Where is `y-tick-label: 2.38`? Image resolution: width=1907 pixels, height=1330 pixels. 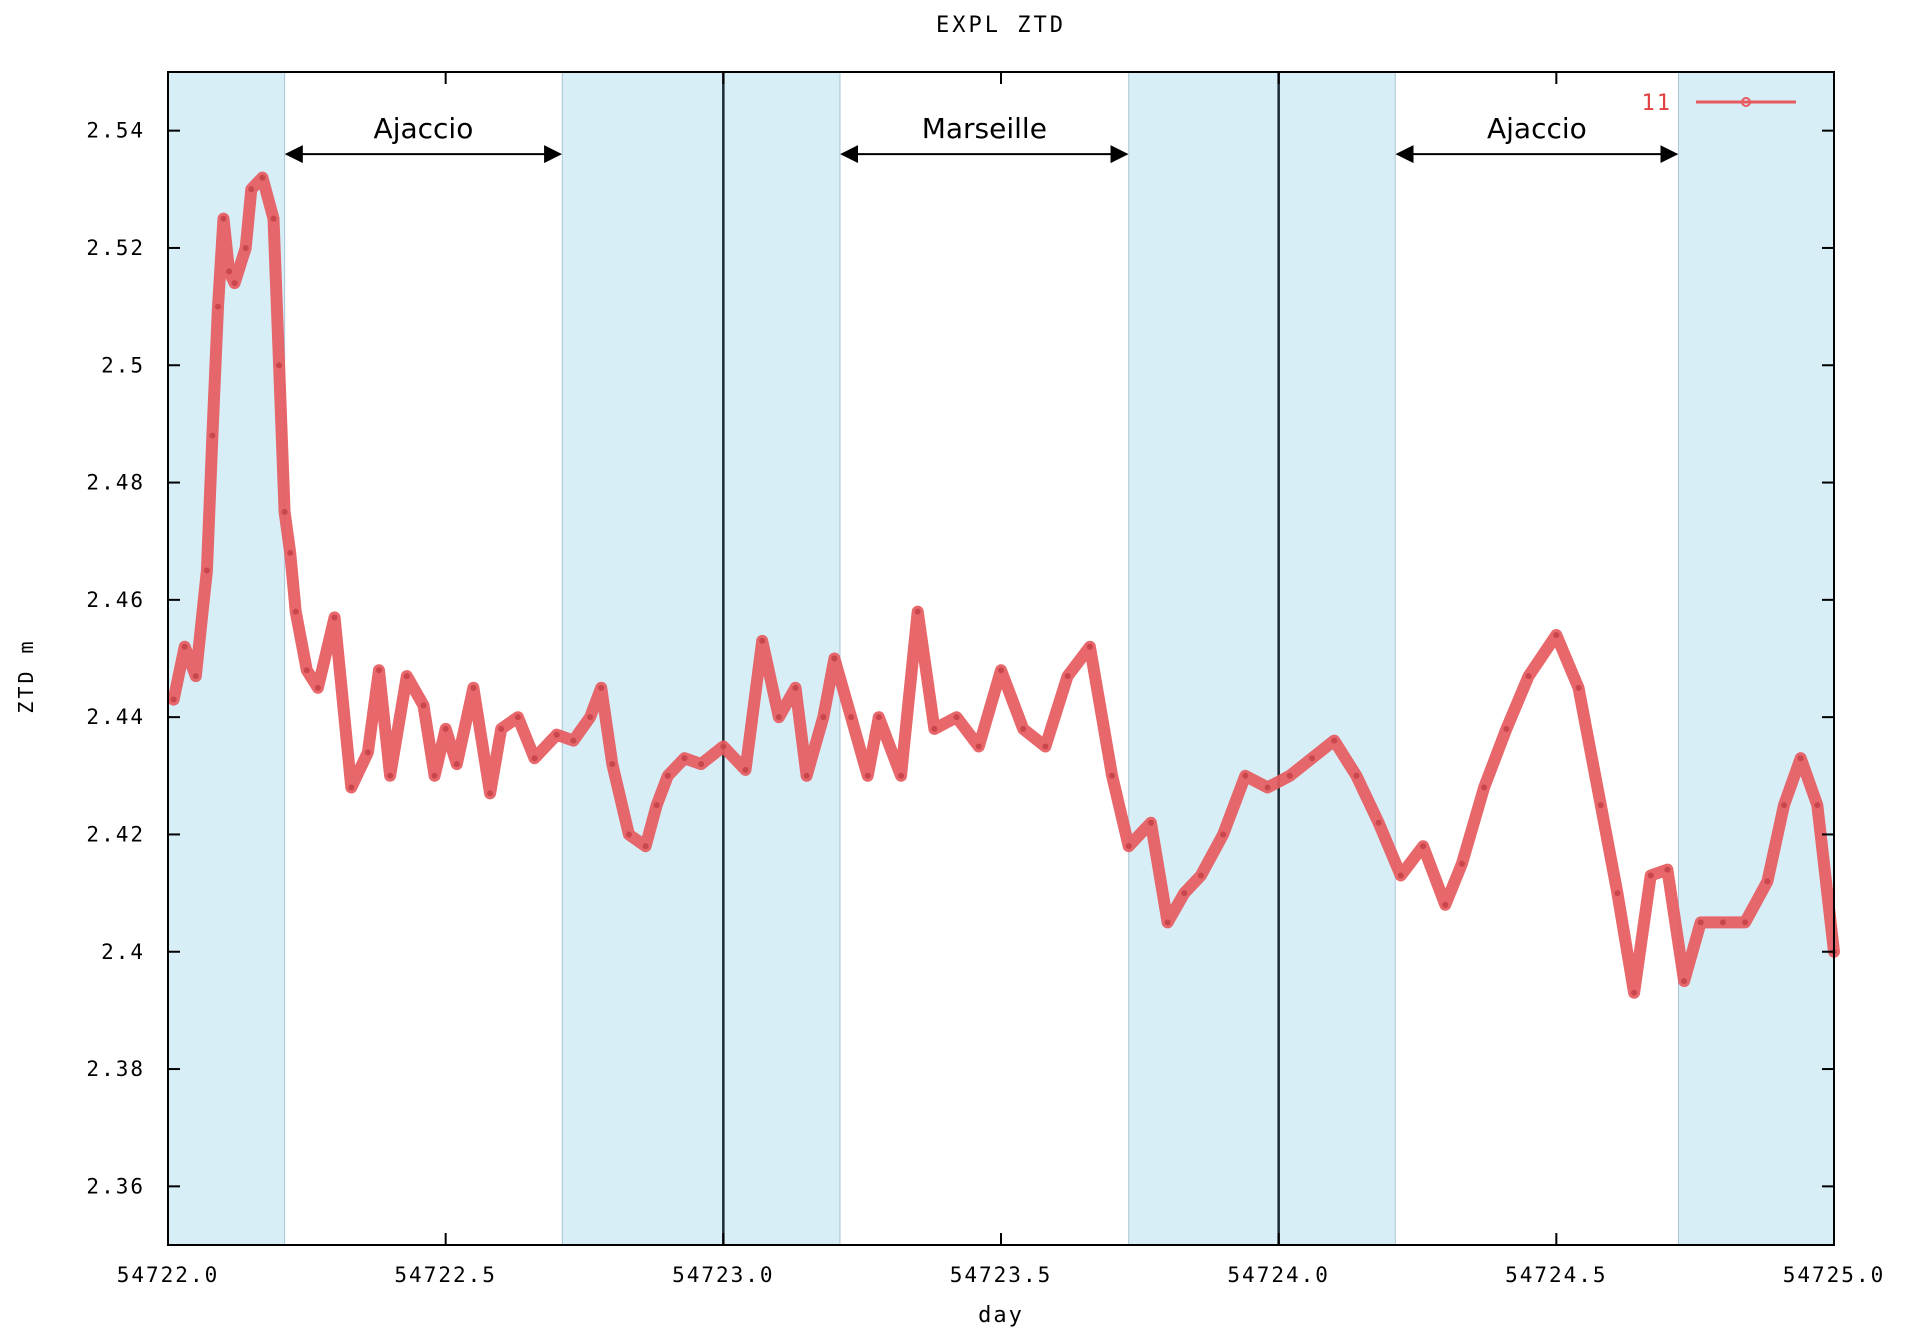
y-tick-label: 2.38 is located at coordinates (115, 1069).